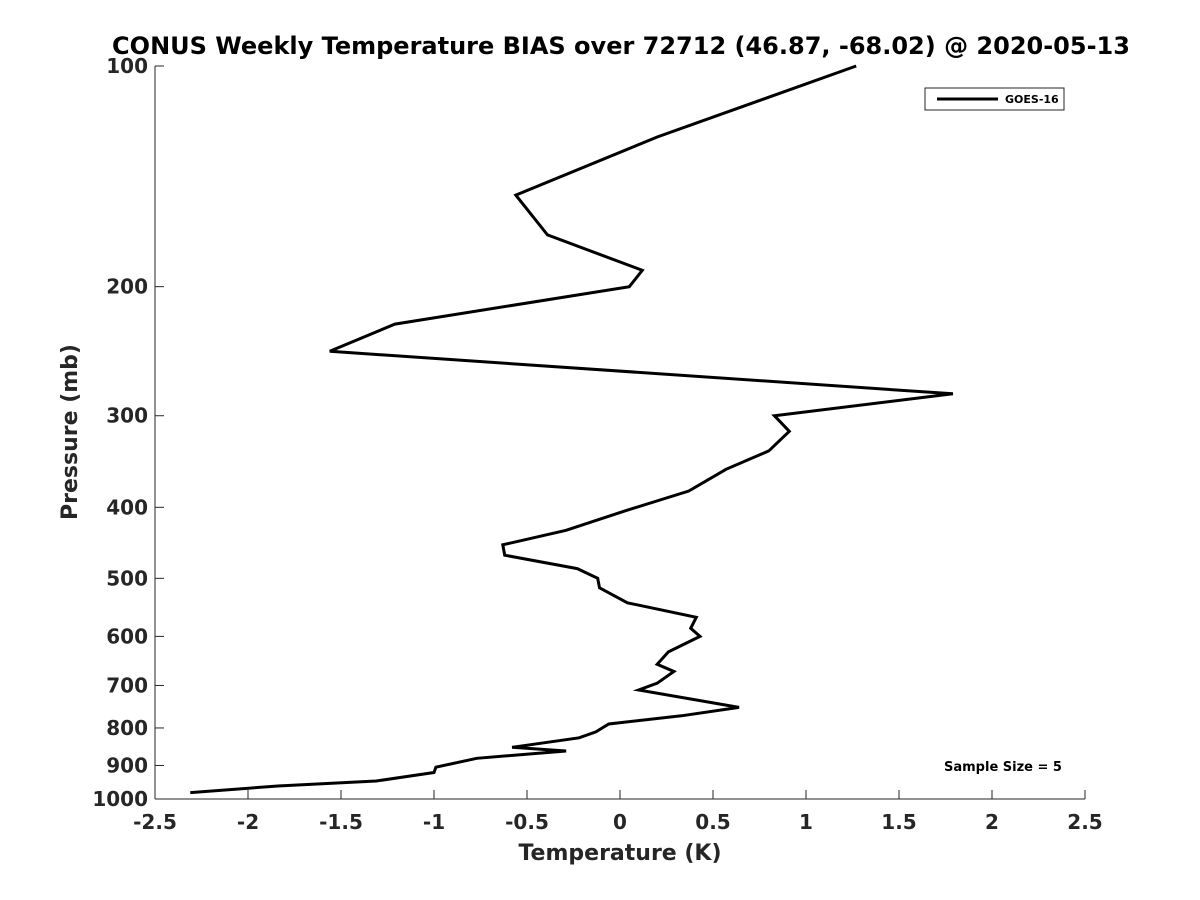 This screenshot has width=1200, height=900. I want to click on y-tick-label: 400, so click(127, 507).